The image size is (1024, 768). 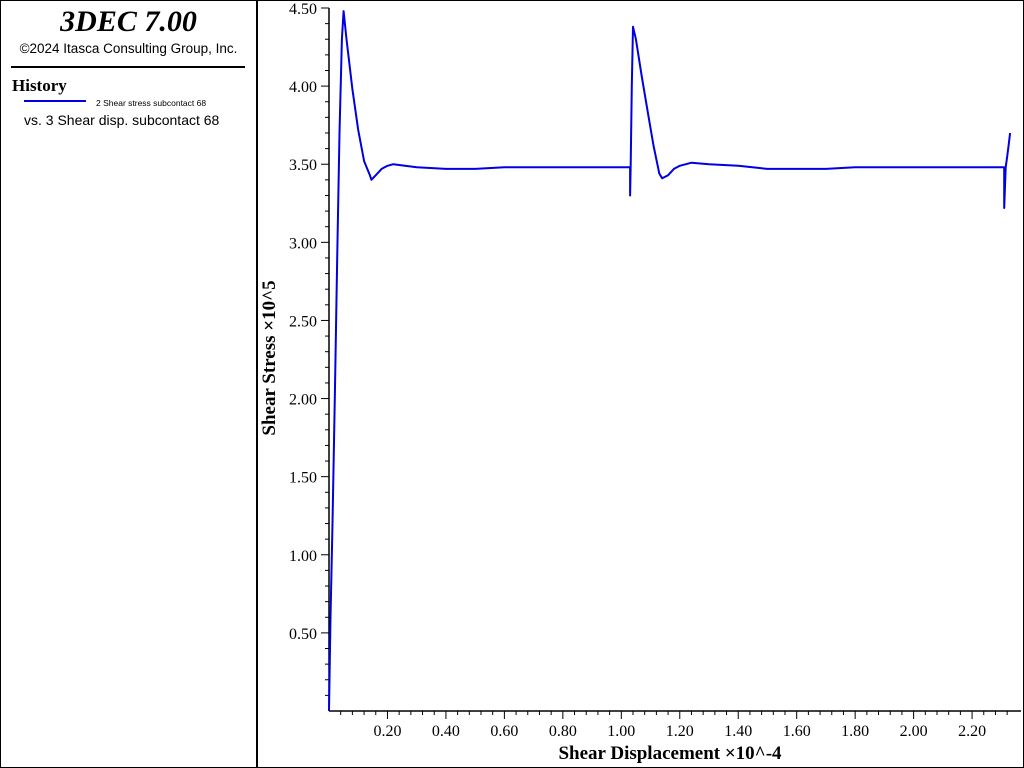 I want to click on y-tick-label: 3.50, so click(x=303, y=165).